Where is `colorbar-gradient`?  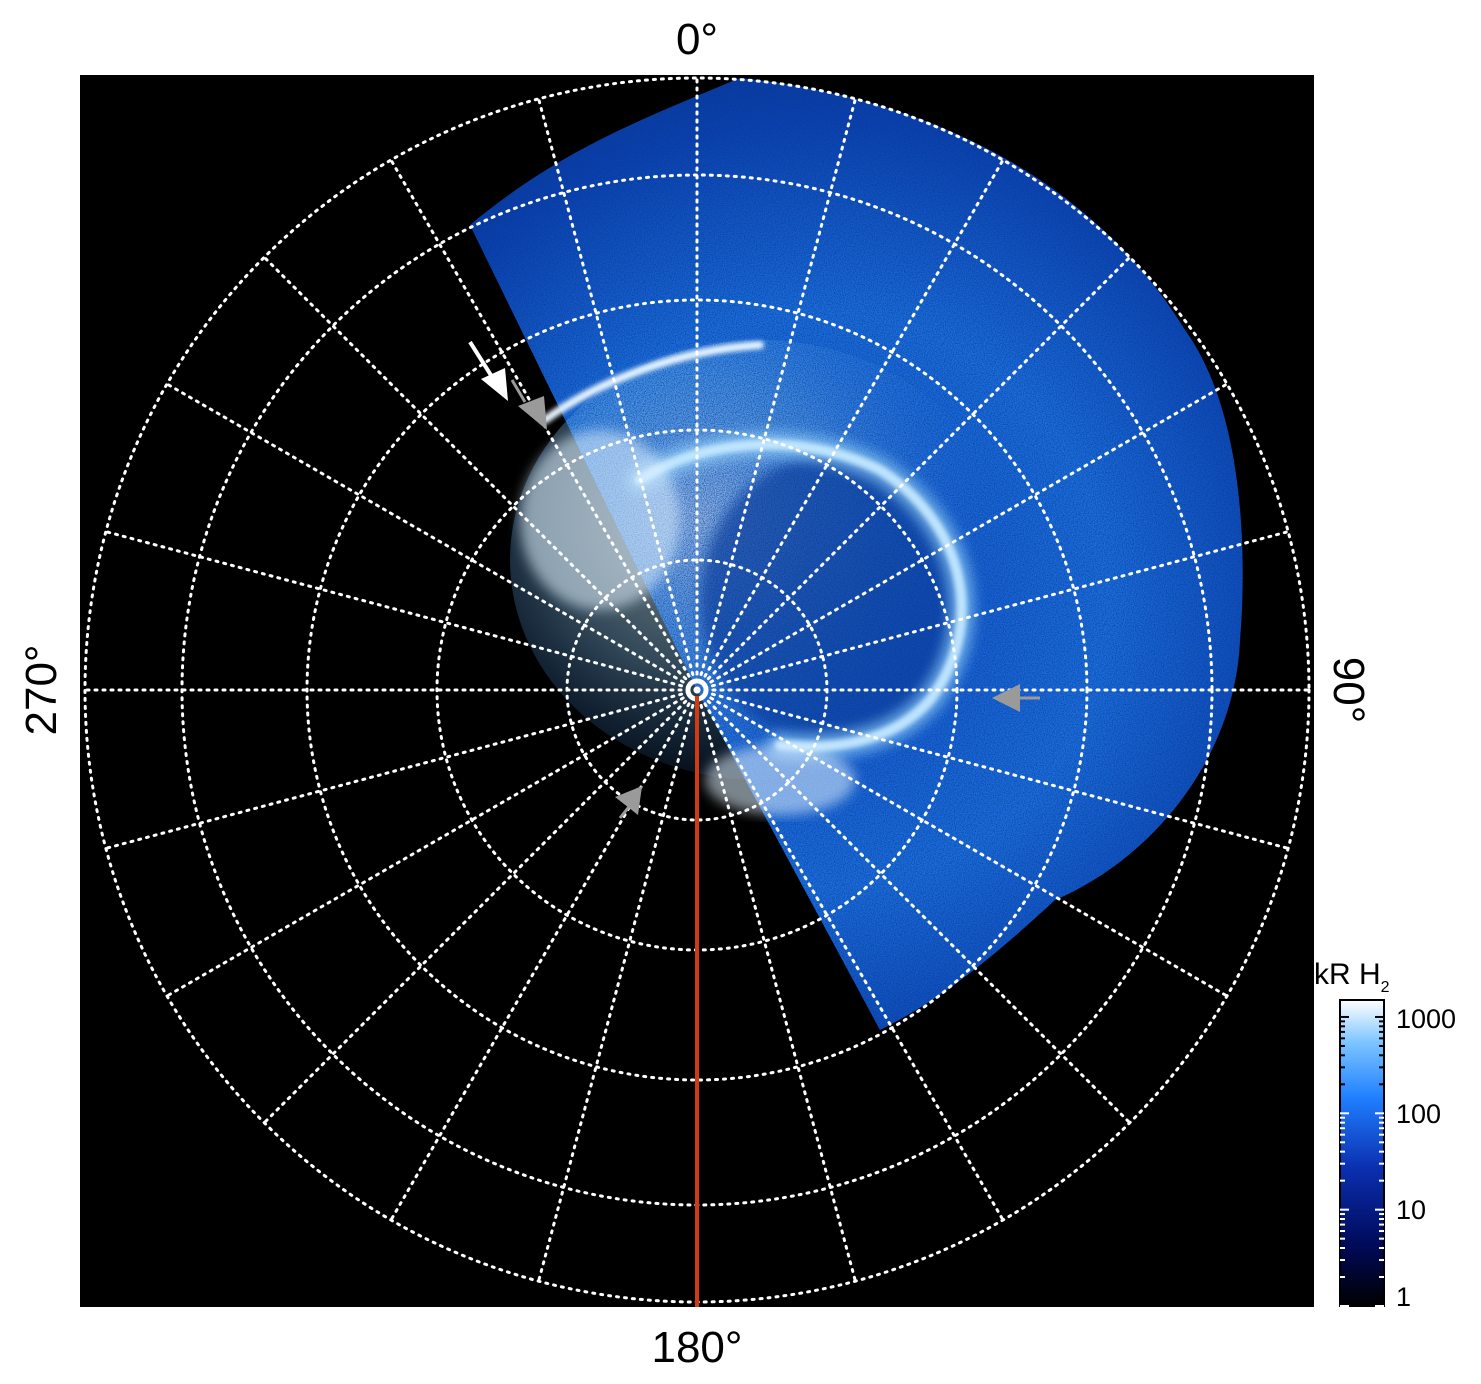
colorbar-gradient is located at coordinates (1362, 1153).